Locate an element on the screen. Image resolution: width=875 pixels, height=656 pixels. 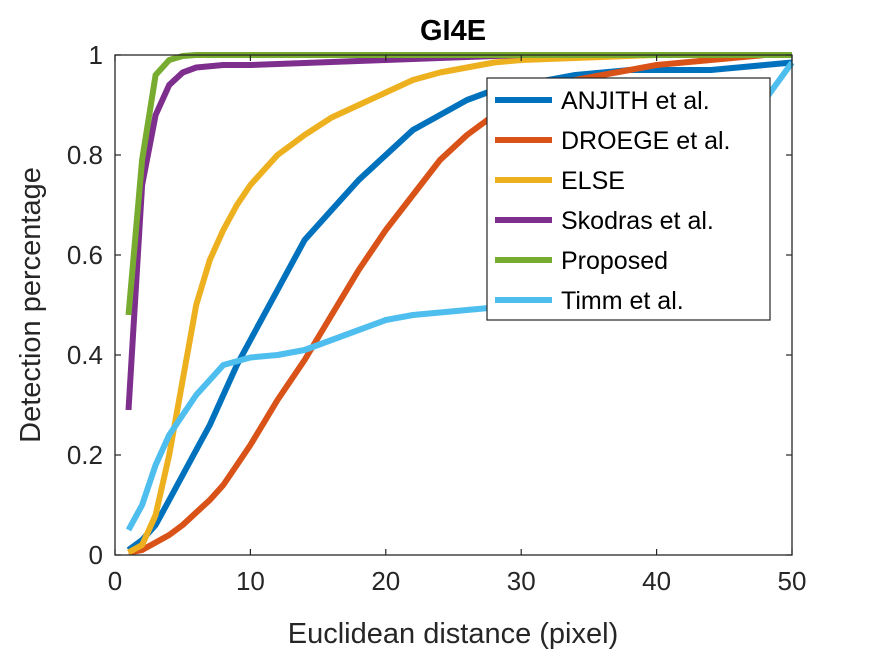
y-tick-label: 0.4 is located at coordinates (85, 355).